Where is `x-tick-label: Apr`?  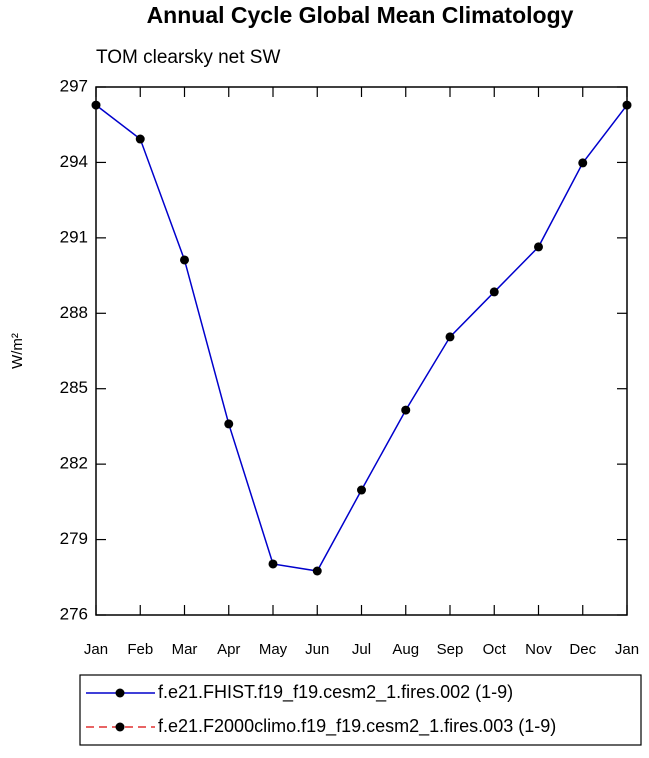 x-tick-label: Apr is located at coordinates (228, 649).